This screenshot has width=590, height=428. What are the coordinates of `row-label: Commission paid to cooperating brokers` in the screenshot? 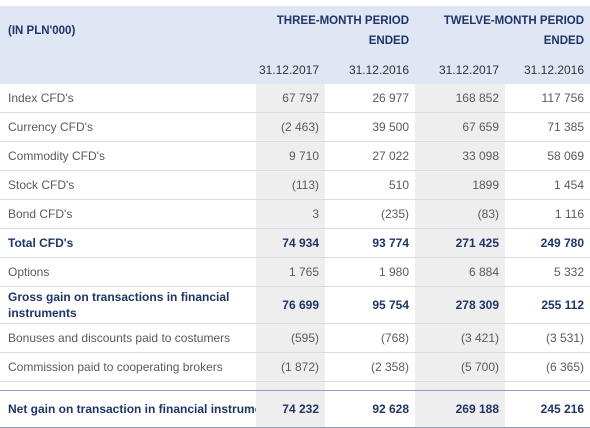 It's located at (128, 367).